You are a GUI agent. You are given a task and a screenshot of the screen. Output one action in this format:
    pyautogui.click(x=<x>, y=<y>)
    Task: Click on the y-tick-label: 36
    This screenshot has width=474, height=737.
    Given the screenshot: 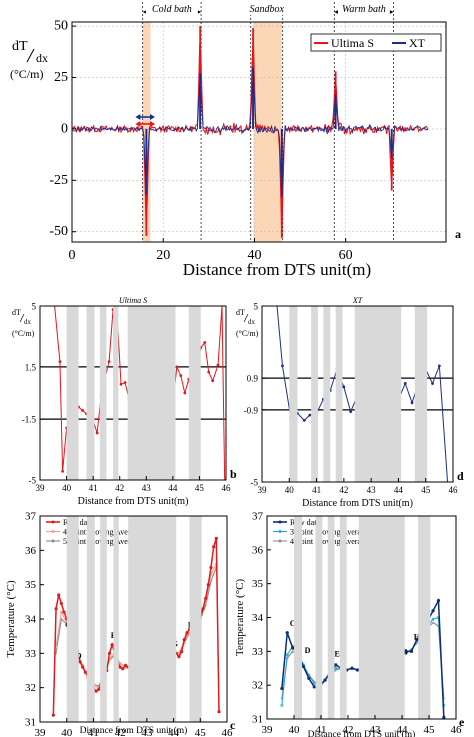 What is the action you would take?
    pyautogui.click(x=31, y=551)
    